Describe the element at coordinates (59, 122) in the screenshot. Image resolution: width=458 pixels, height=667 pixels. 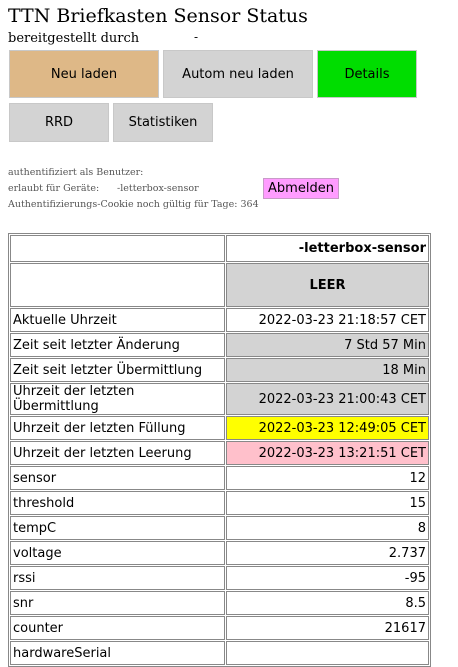
I see `rrd-button: RRD` at that location.